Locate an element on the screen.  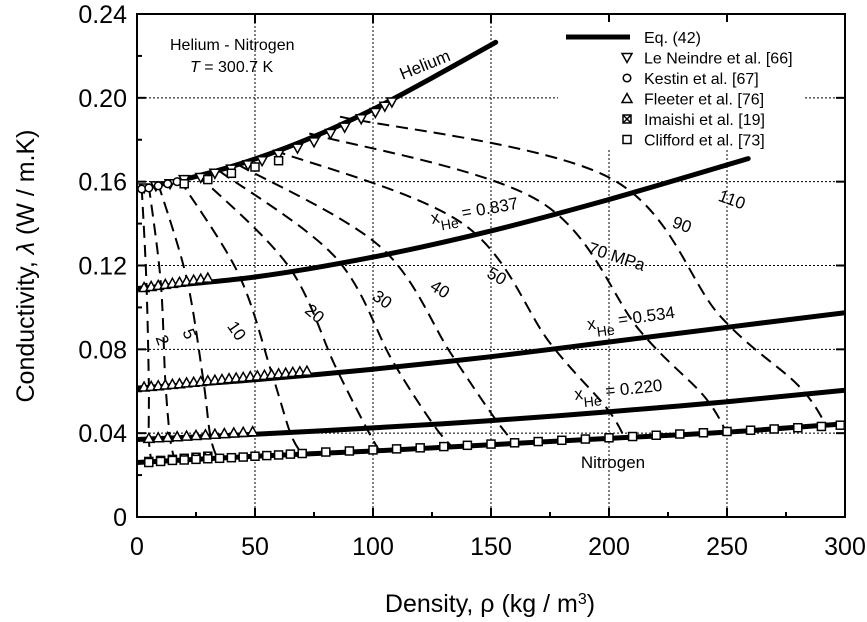
legend-item: Kestin et al. [67] is located at coordinates (690, 79).